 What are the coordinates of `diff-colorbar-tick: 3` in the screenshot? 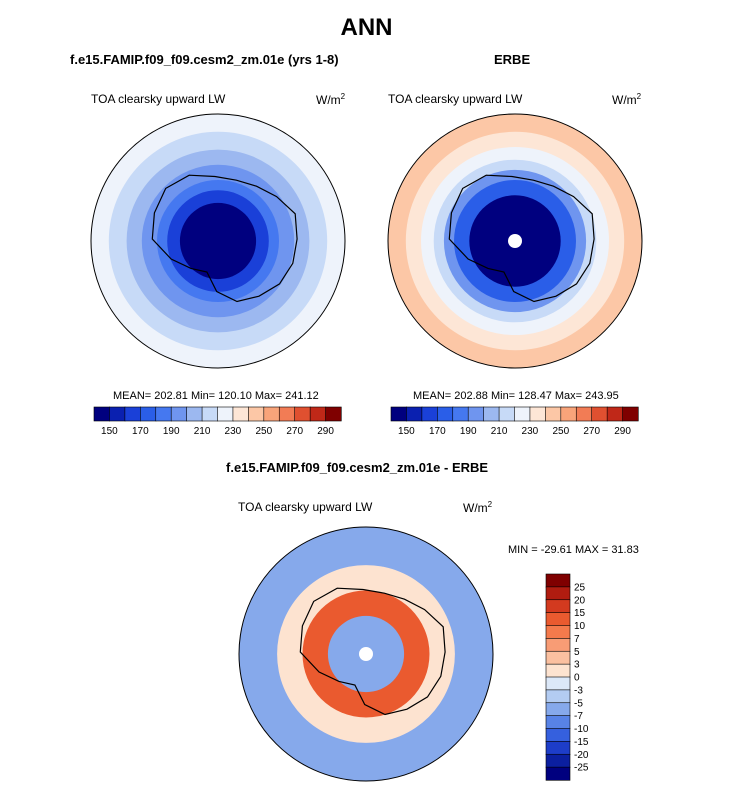 It's located at (577, 665).